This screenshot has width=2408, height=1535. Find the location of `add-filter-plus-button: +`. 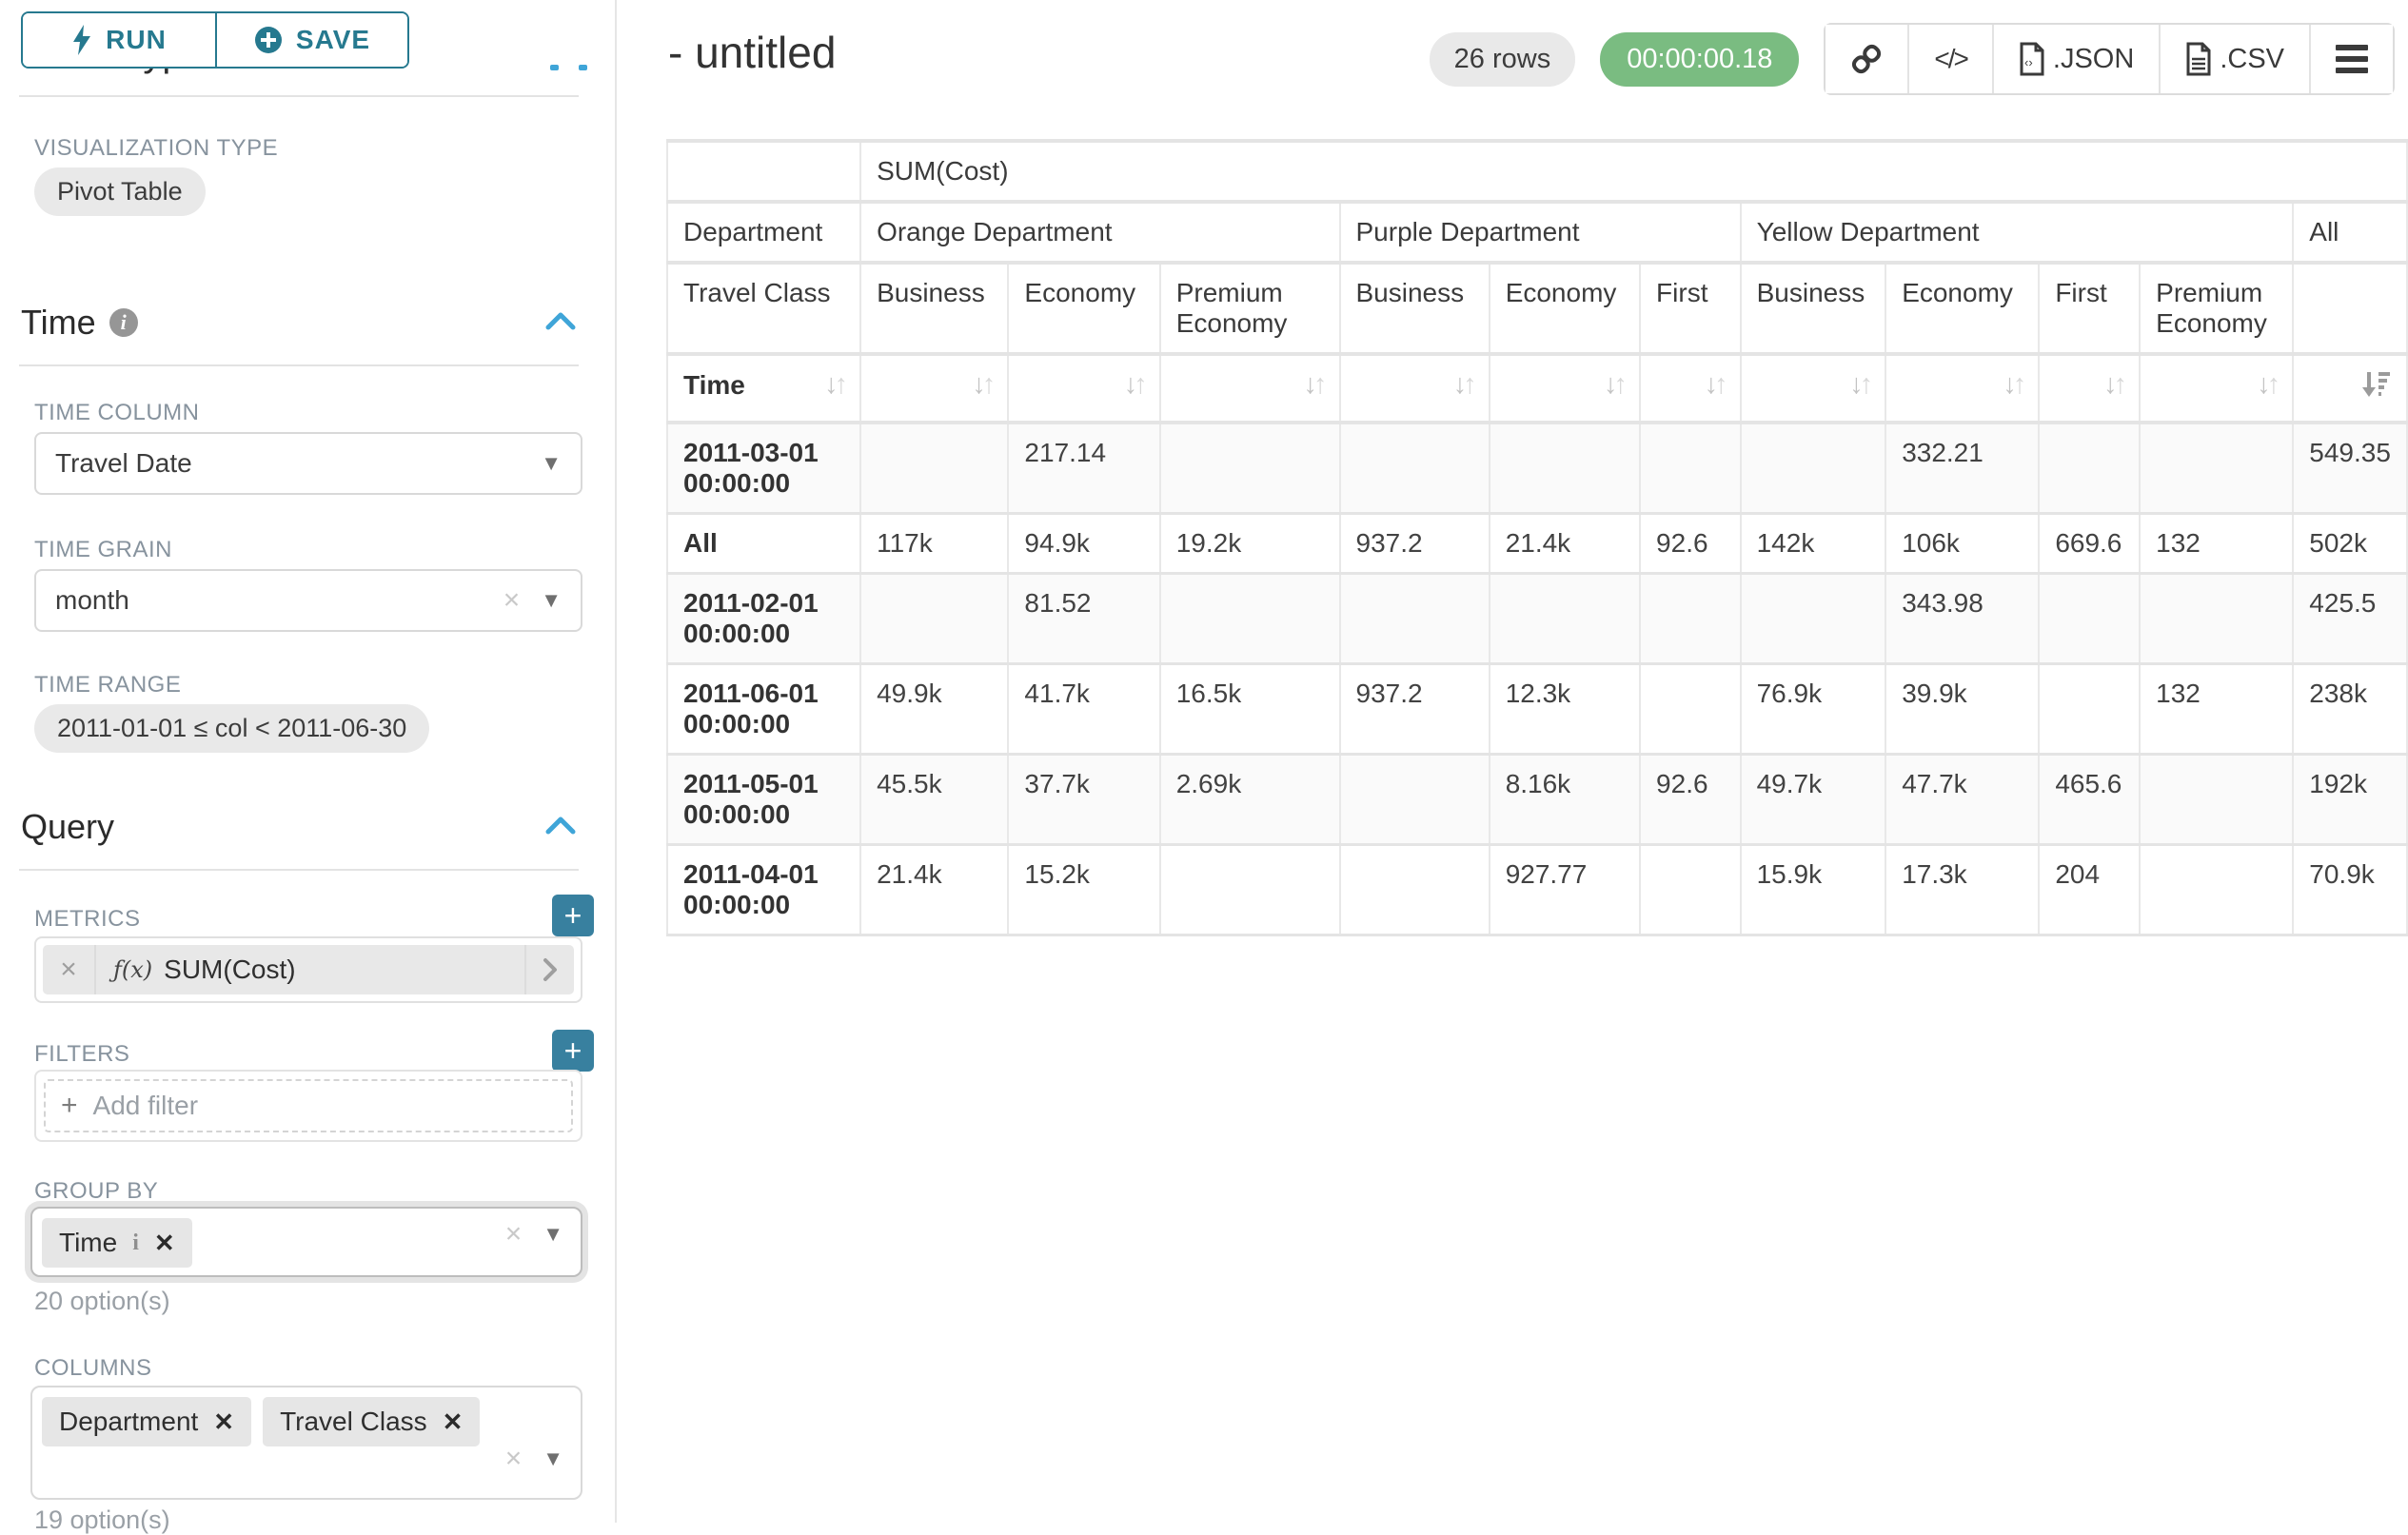

add-filter-plus-button: + is located at coordinates (573, 1051).